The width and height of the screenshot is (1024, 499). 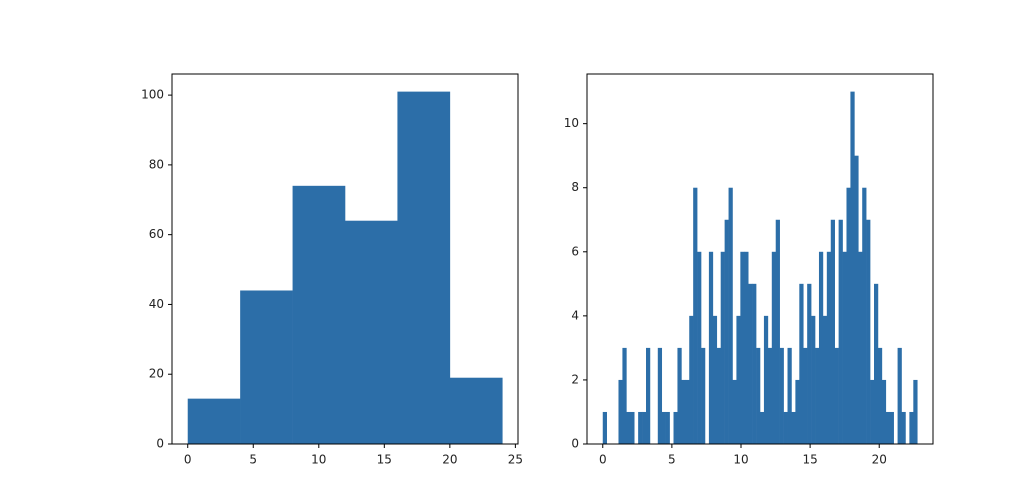 I want to click on y-tick-label: 8, so click(x=575, y=187).